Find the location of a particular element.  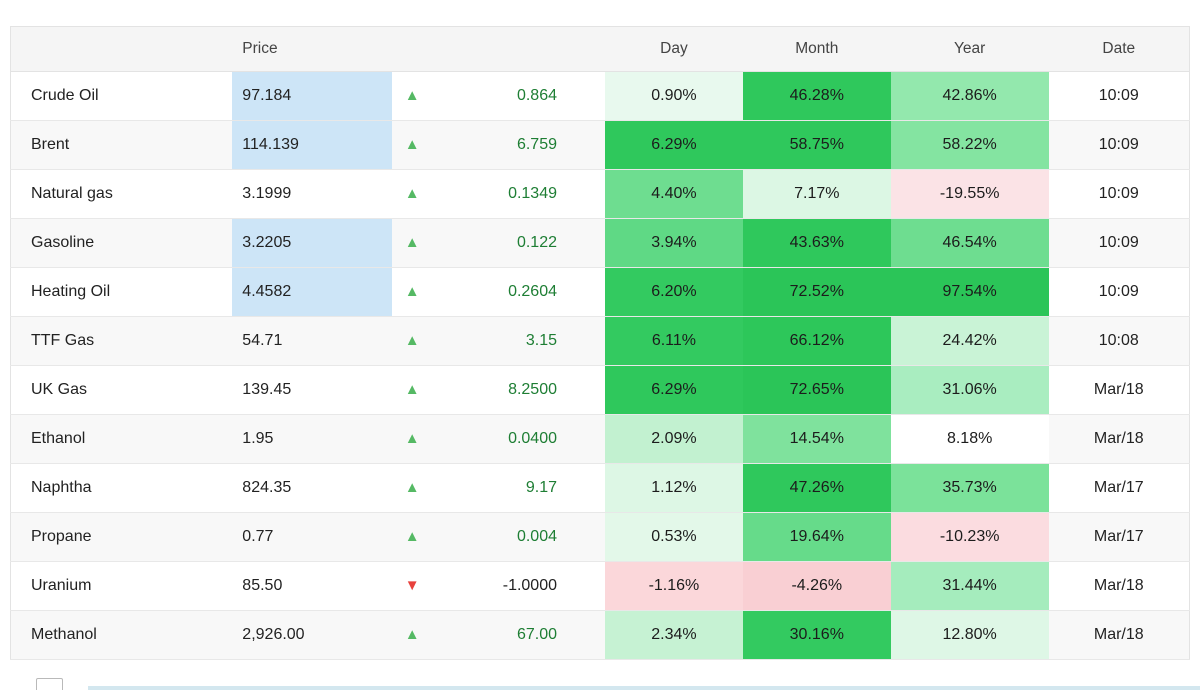

change-cell: 0.1349 is located at coordinates (518, 194).